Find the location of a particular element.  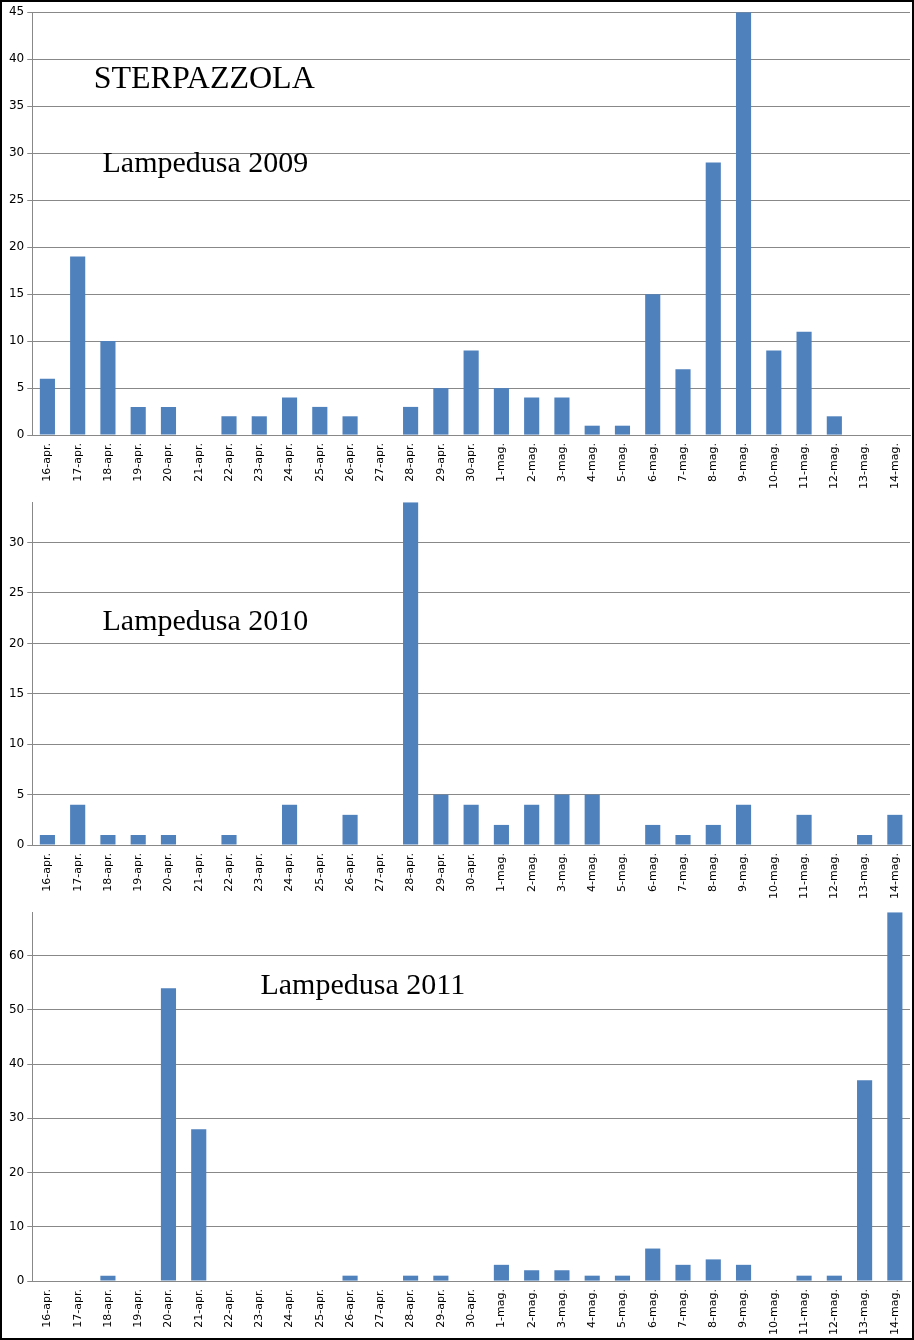

annotation: Lampedusa 2009 is located at coordinates (205, 162).